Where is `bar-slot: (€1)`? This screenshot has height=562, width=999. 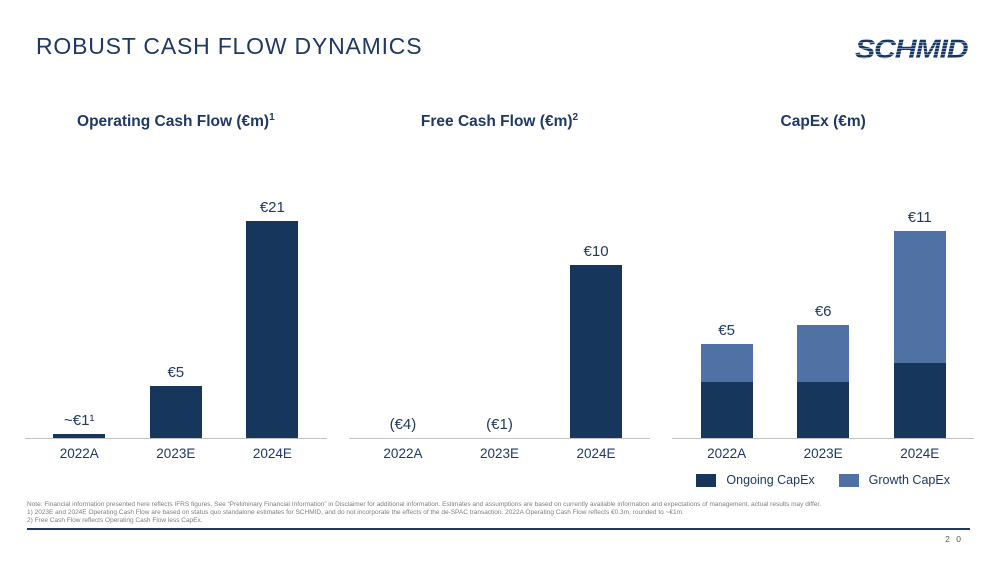
bar-slot: (€1) is located at coordinates (500, 292).